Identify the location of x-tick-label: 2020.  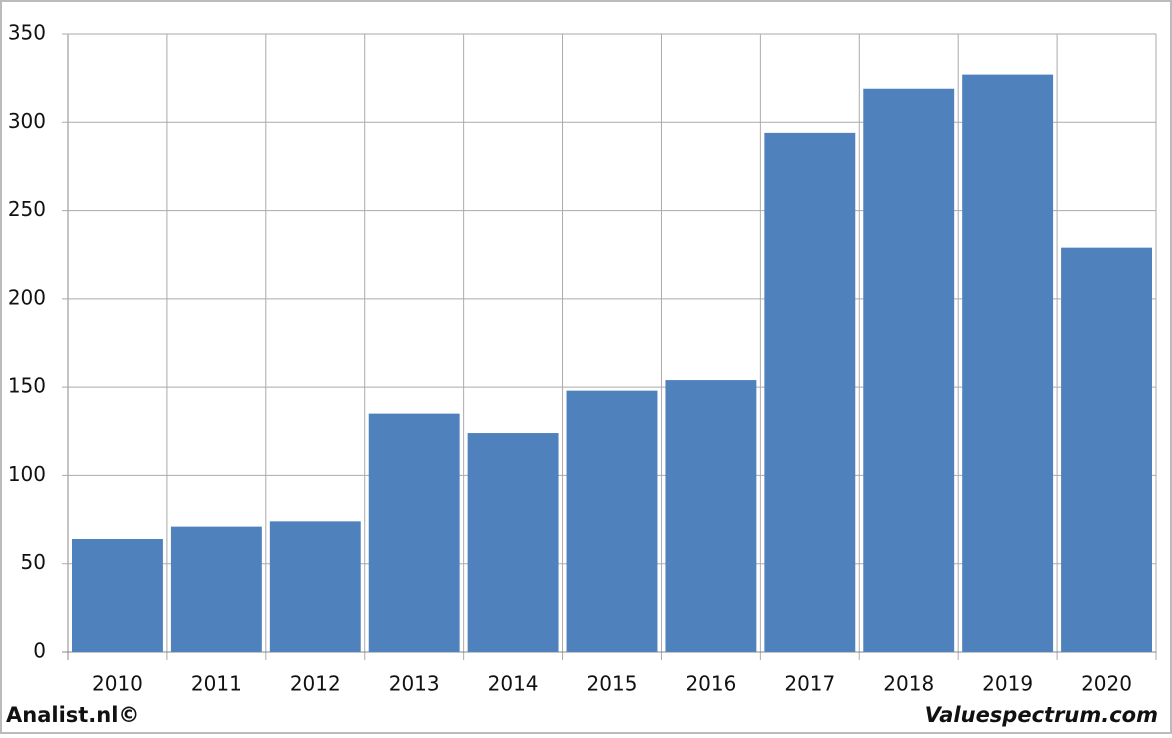
(1106, 684).